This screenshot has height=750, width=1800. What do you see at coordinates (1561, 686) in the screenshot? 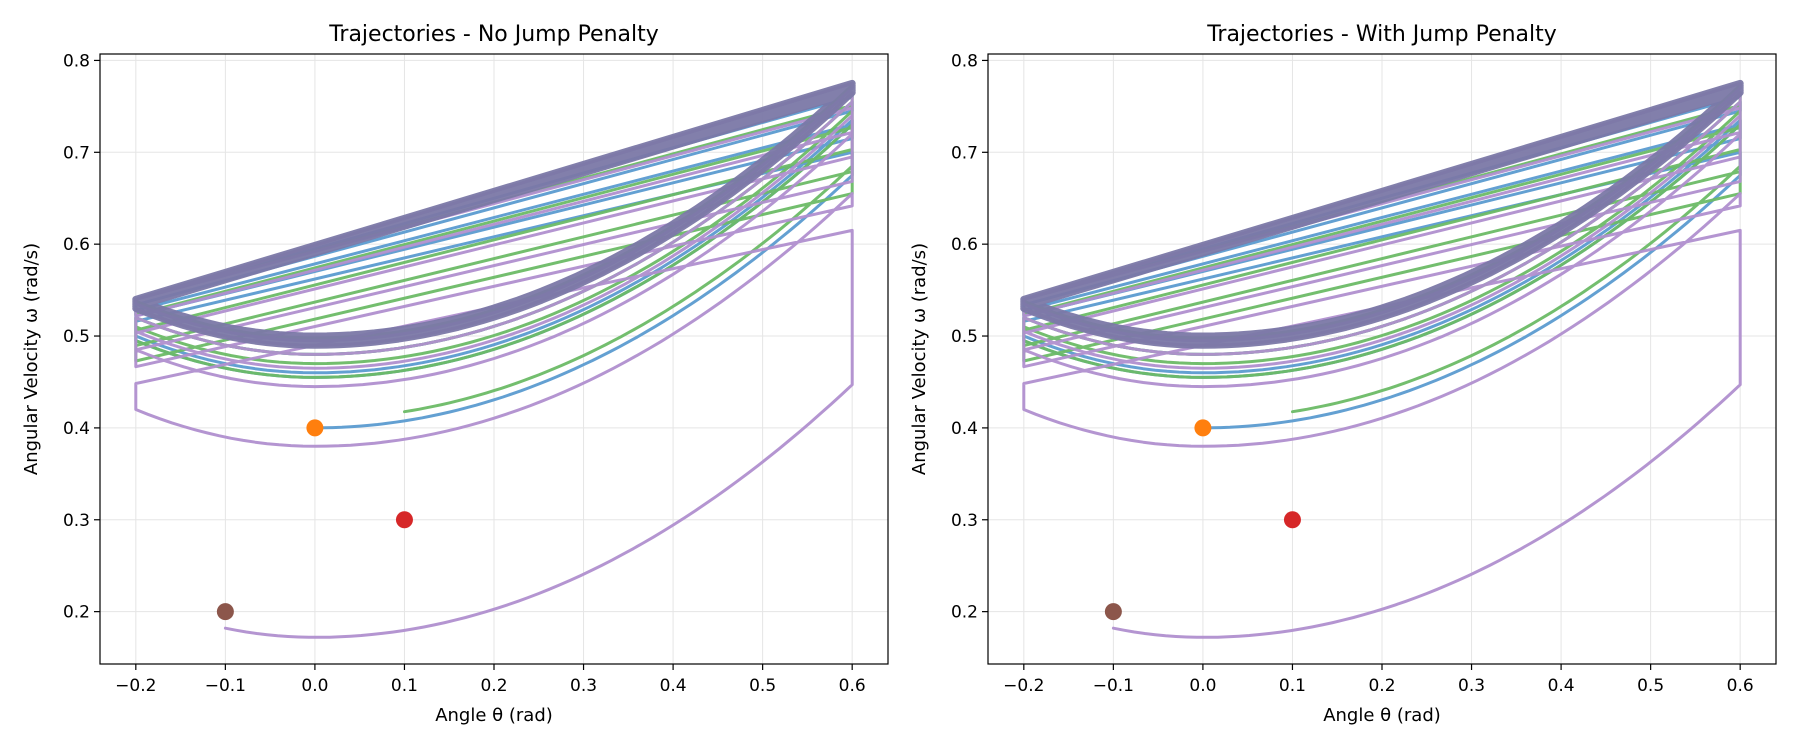
I see `right-panel-x-tick-label: 0.4` at bounding box center [1561, 686].